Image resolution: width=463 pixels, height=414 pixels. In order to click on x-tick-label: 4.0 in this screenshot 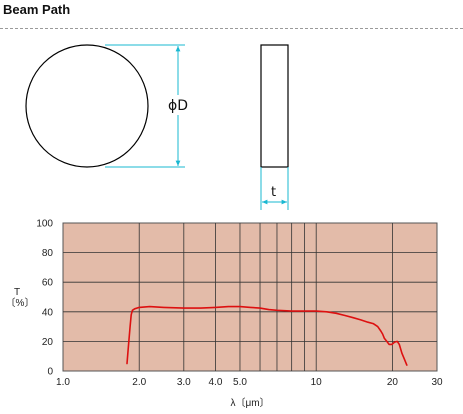, I will do `click(215, 382)`.